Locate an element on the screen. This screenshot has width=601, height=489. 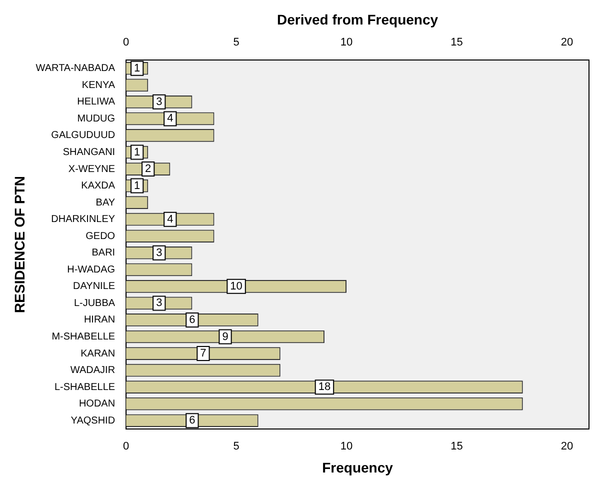
data-label: 10 is located at coordinates (236, 286).